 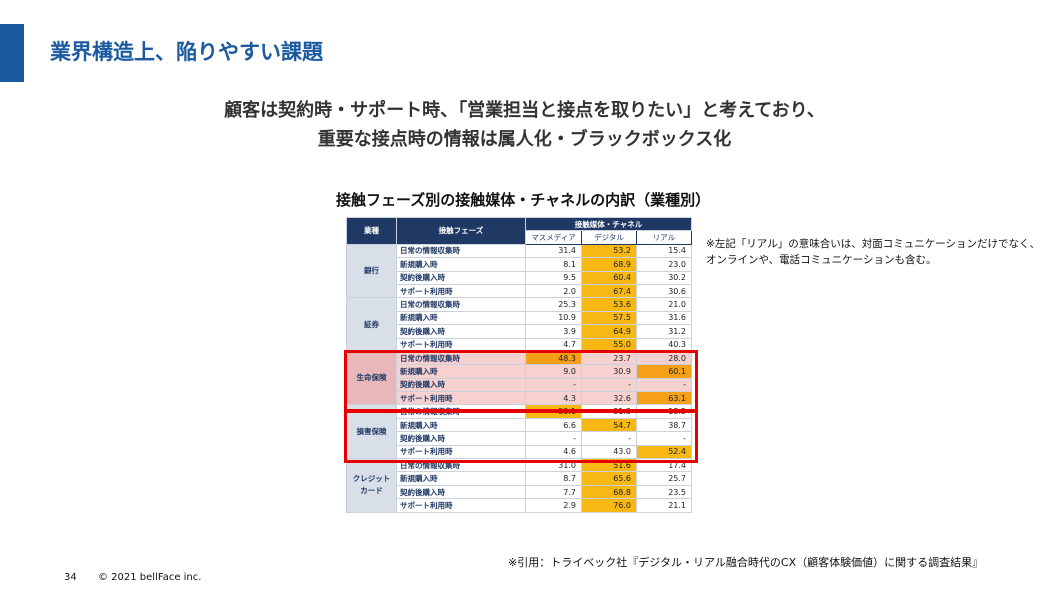 What do you see at coordinates (371, 378) in the screenshot?
I see `industry-cell: 生命保険` at bounding box center [371, 378].